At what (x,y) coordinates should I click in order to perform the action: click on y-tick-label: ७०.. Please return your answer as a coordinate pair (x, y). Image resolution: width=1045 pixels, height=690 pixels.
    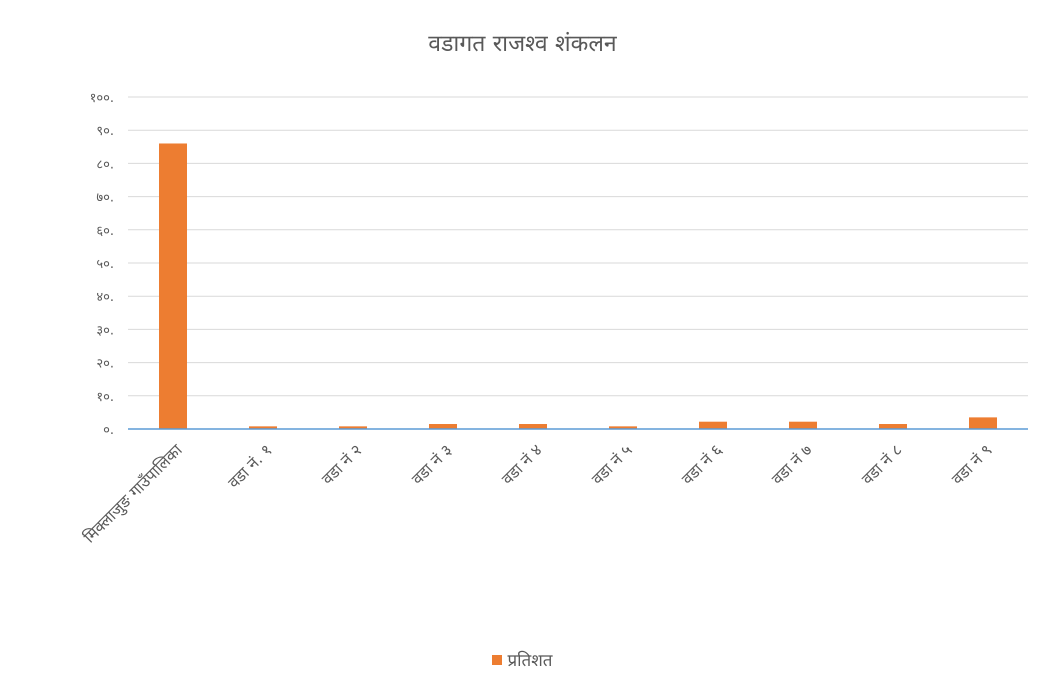
    Looking at the image, I should click on (105, 198).